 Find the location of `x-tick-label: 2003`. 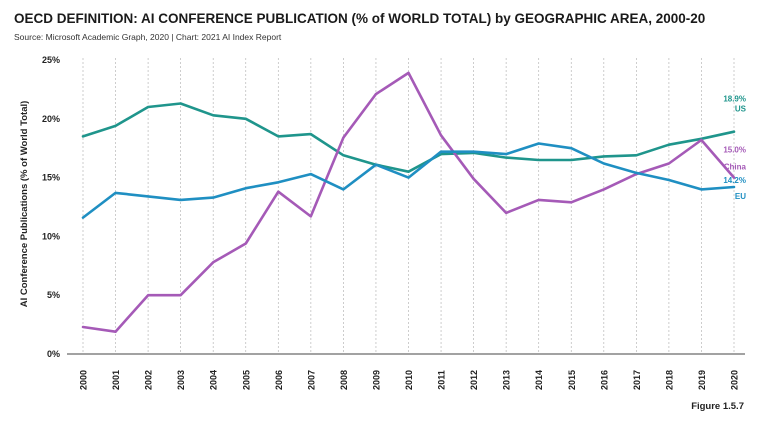

x-tick-label: 2003 is located at coordinates (181, 380).